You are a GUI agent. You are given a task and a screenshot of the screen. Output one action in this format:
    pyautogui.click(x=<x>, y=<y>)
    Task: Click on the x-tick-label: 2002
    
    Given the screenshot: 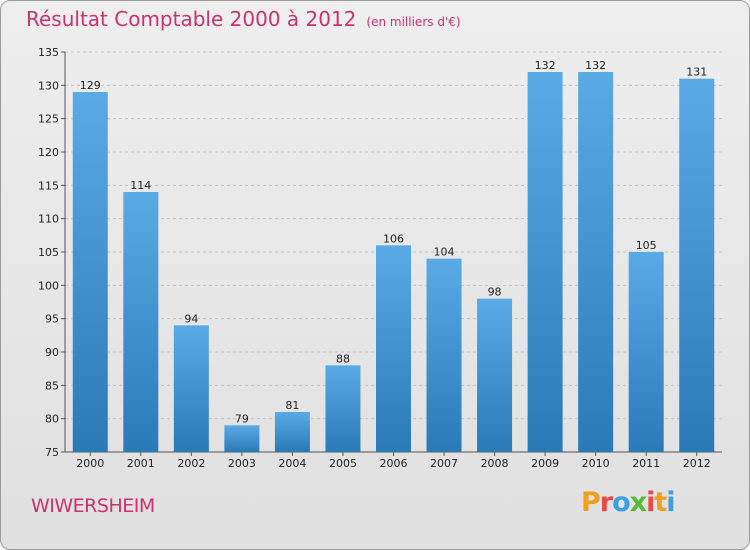 What is the action you would take?
    pyautogui.click(x=191, y=463)
    